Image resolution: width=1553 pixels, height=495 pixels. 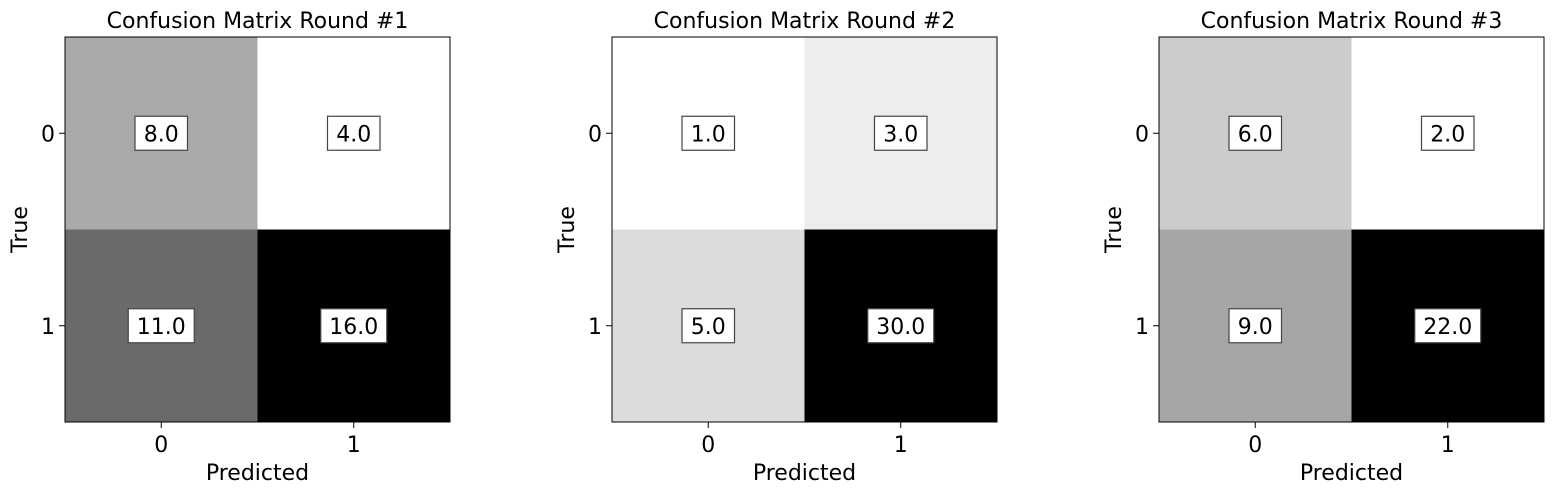 I want to click on cell-value-label: 30.0, so click(x=900, y=327).